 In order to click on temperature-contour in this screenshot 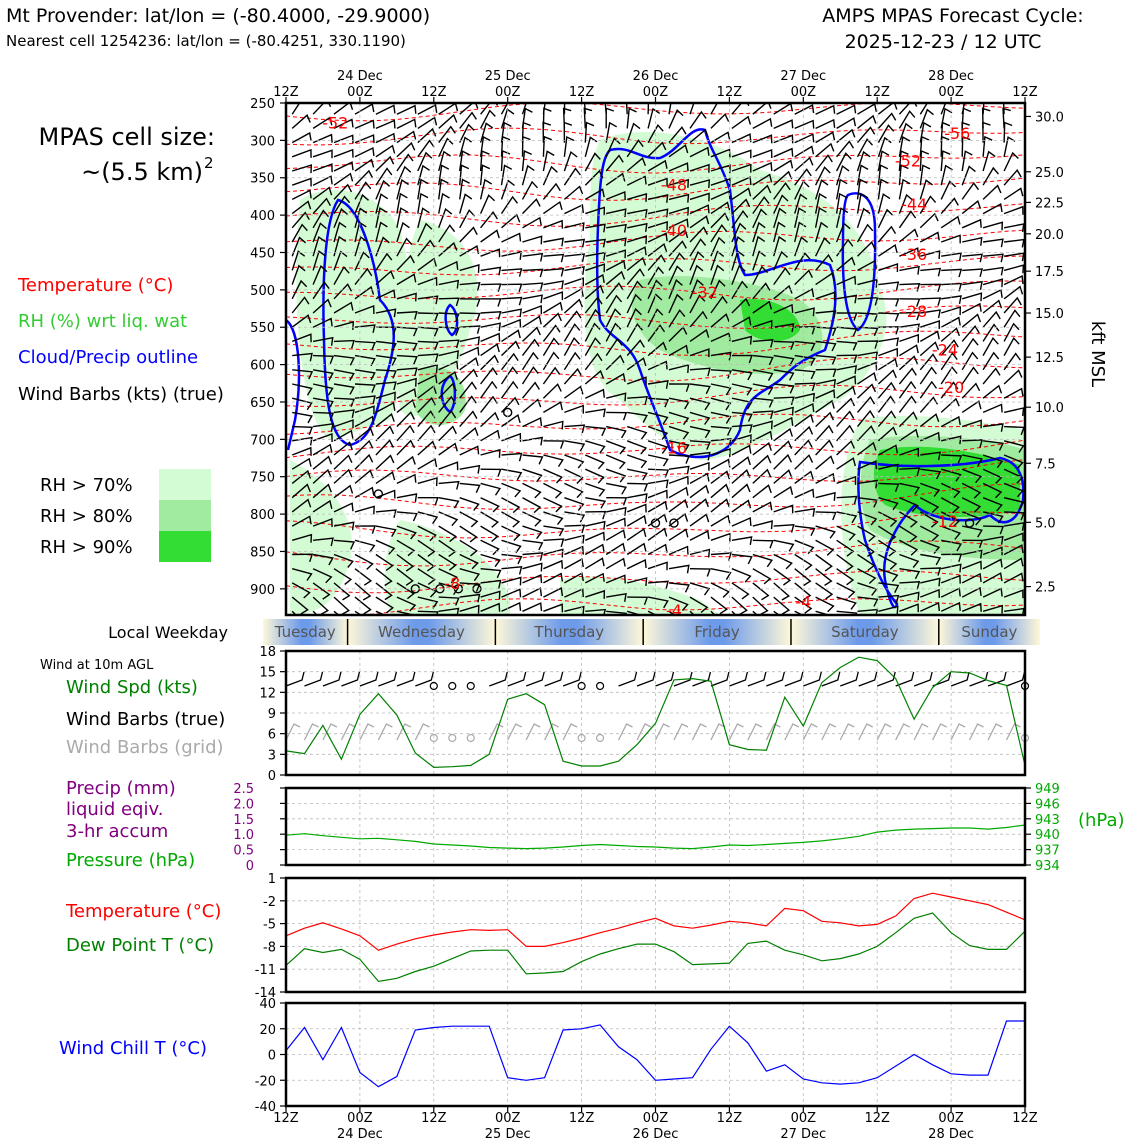, I will do `click(655, 343)`.